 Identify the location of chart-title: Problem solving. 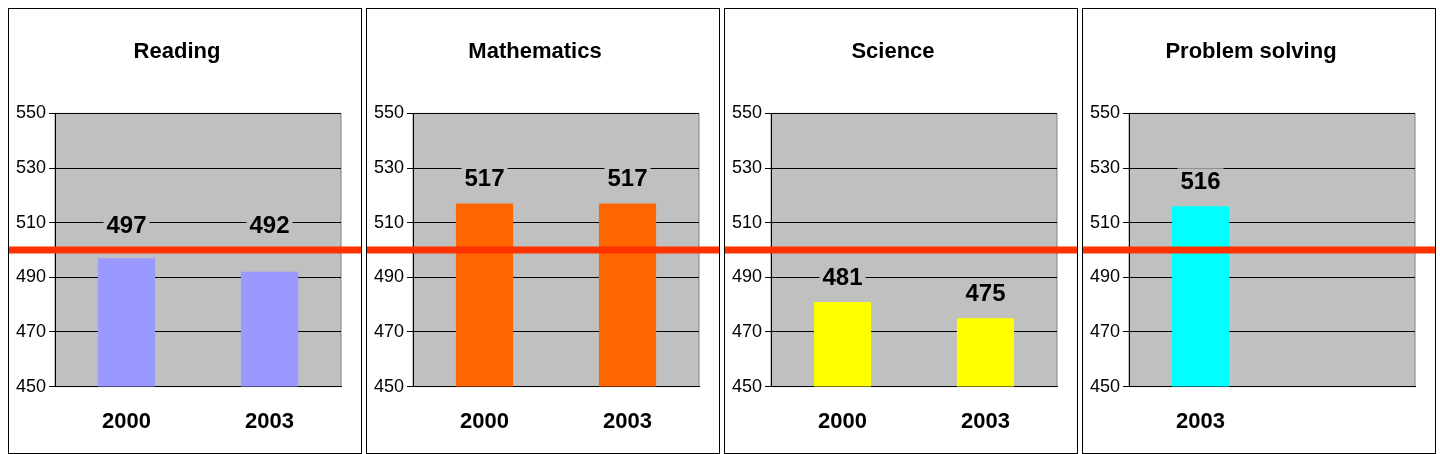
(1251, 51).